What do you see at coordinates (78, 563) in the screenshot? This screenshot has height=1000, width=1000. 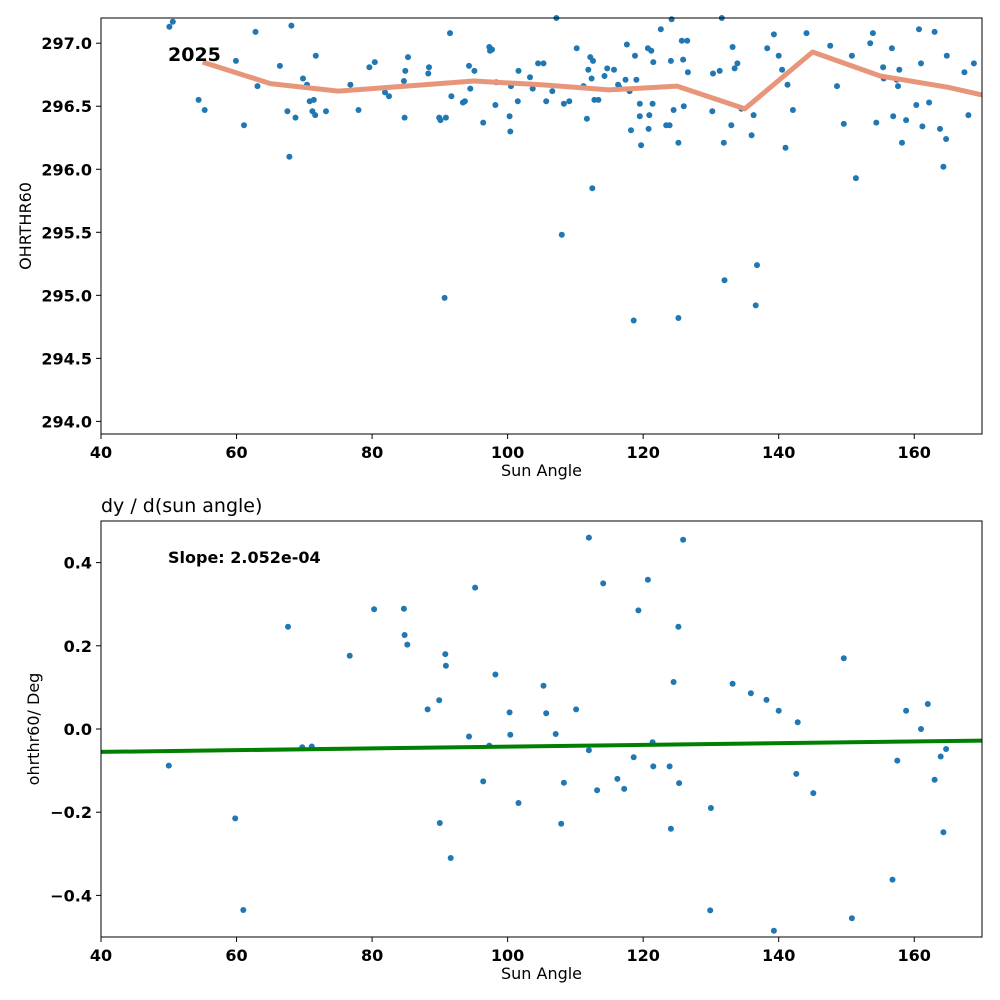 I see `y-tick-label: 0.4` at bounding box center [78, 563].